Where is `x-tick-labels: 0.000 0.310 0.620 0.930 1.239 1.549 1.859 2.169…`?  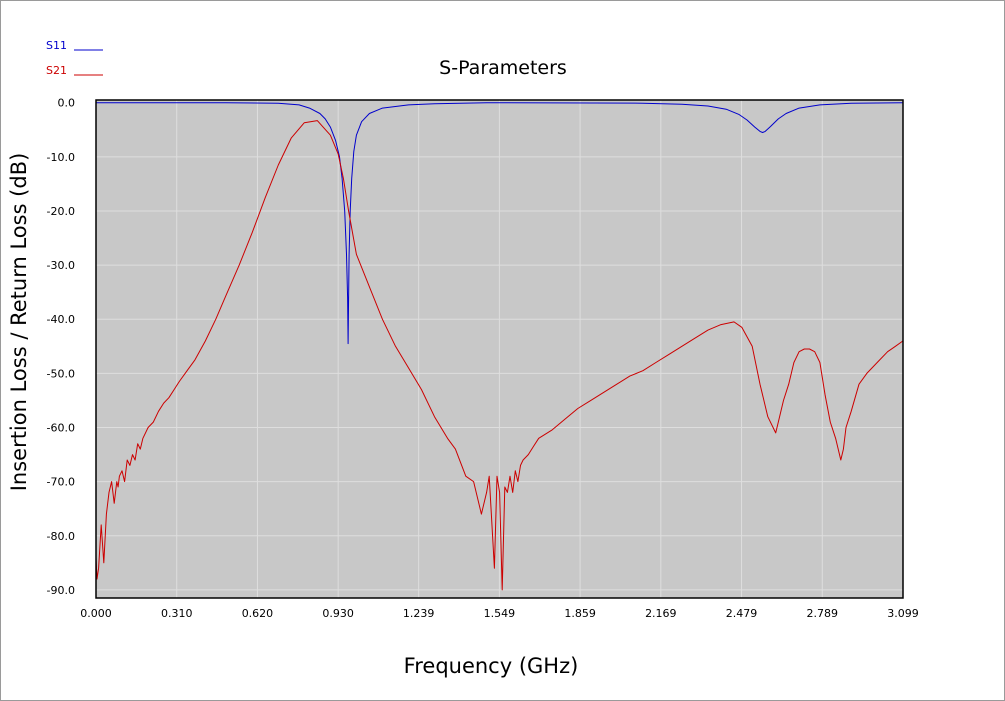 x-tick-labels: 0.000 0.310 0.620 0.930 1.239 1.549 1.859 2.169… is located at coordinates (499, 613).